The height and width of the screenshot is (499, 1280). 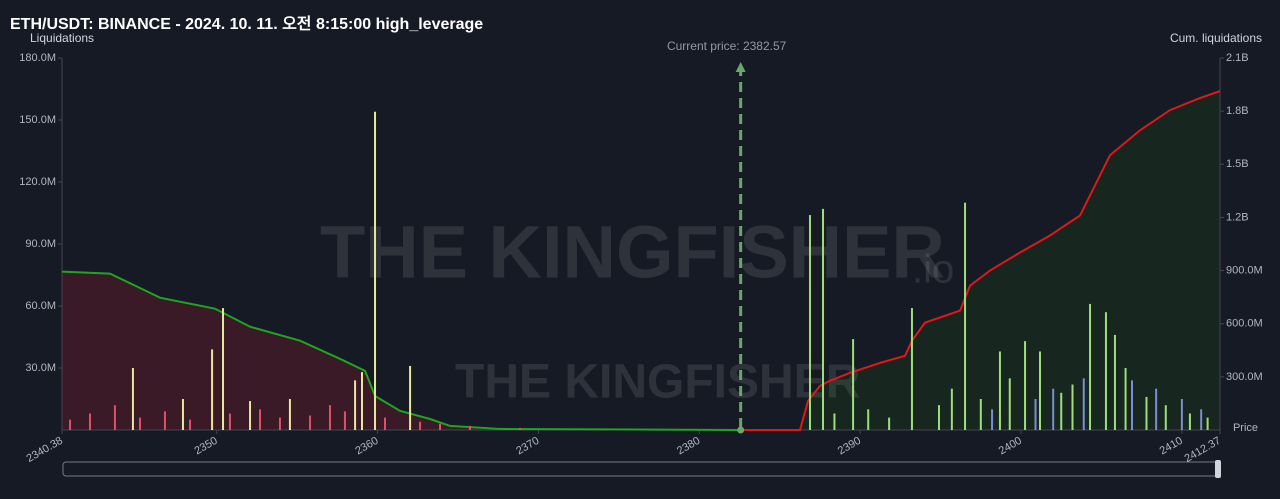 What do you see at coordinates (1218, 469) in the screenshot?
I see `navigator-handle` at bounding box center [1218, 469].